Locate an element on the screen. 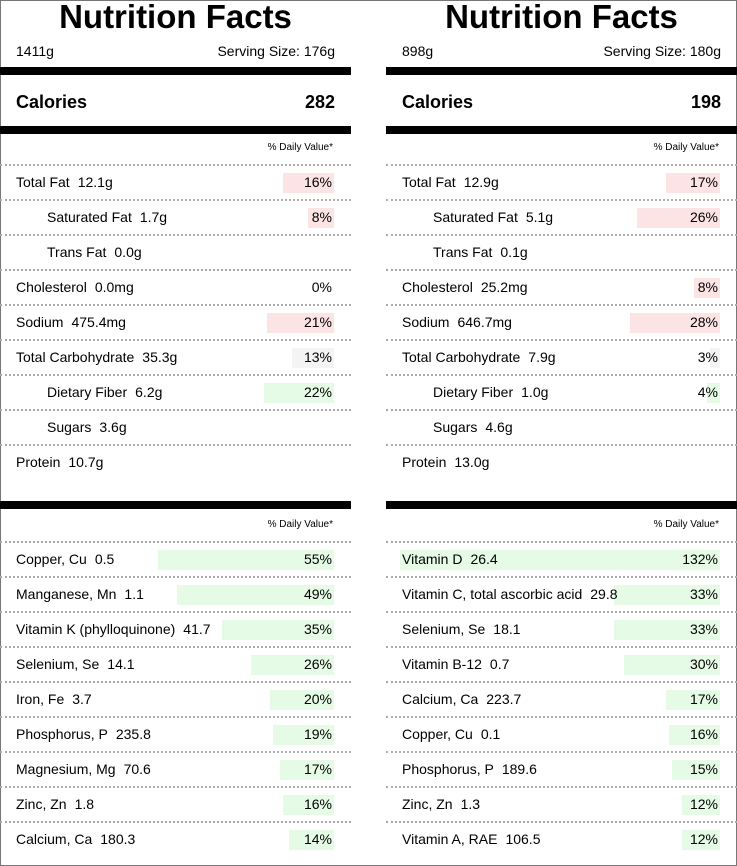  nutrient-row: Trans Fat 0.0g is located at coordinates (175, 251).